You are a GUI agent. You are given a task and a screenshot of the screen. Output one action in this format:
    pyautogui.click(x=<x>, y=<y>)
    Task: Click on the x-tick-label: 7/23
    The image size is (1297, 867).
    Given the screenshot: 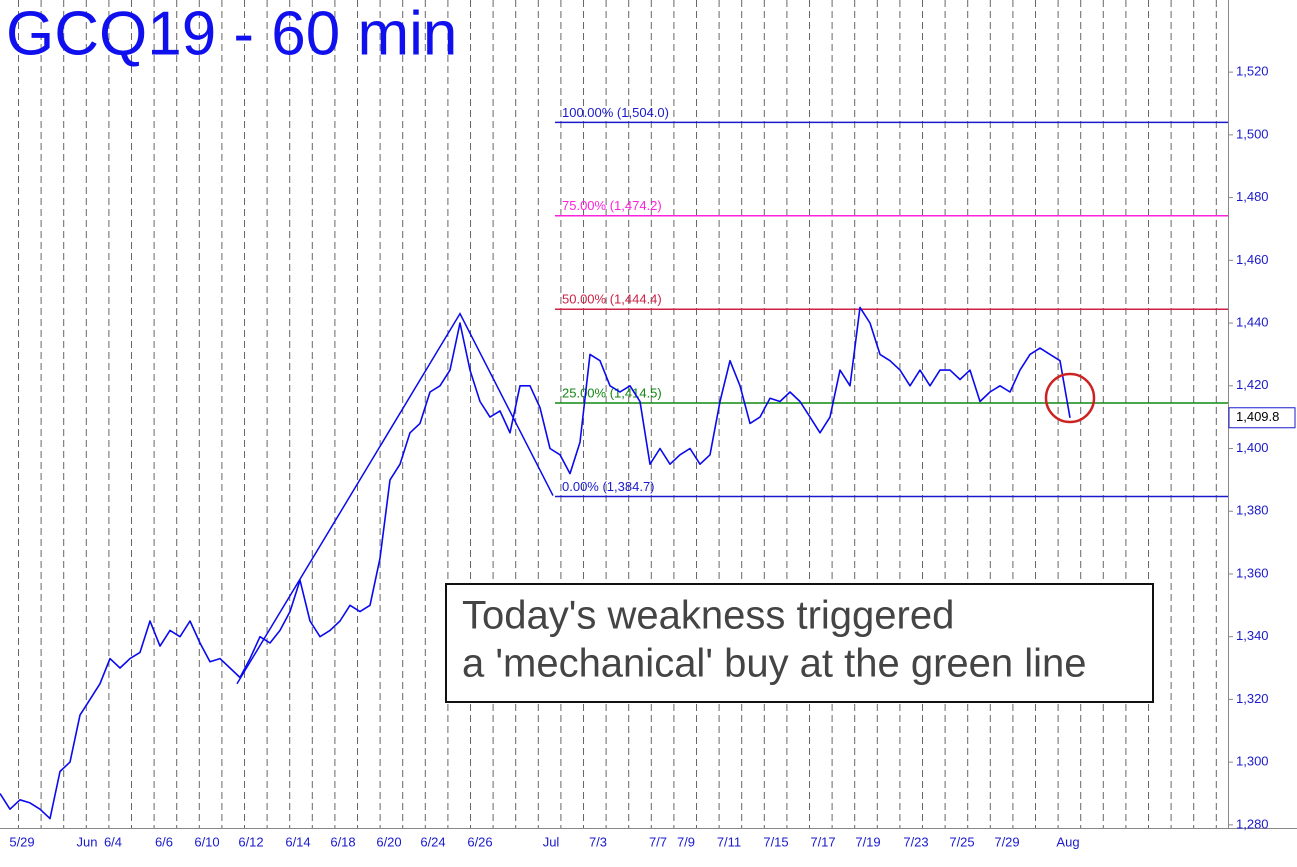 What is the action you would take?
    pyautogui.click(x=915, y=841)
    